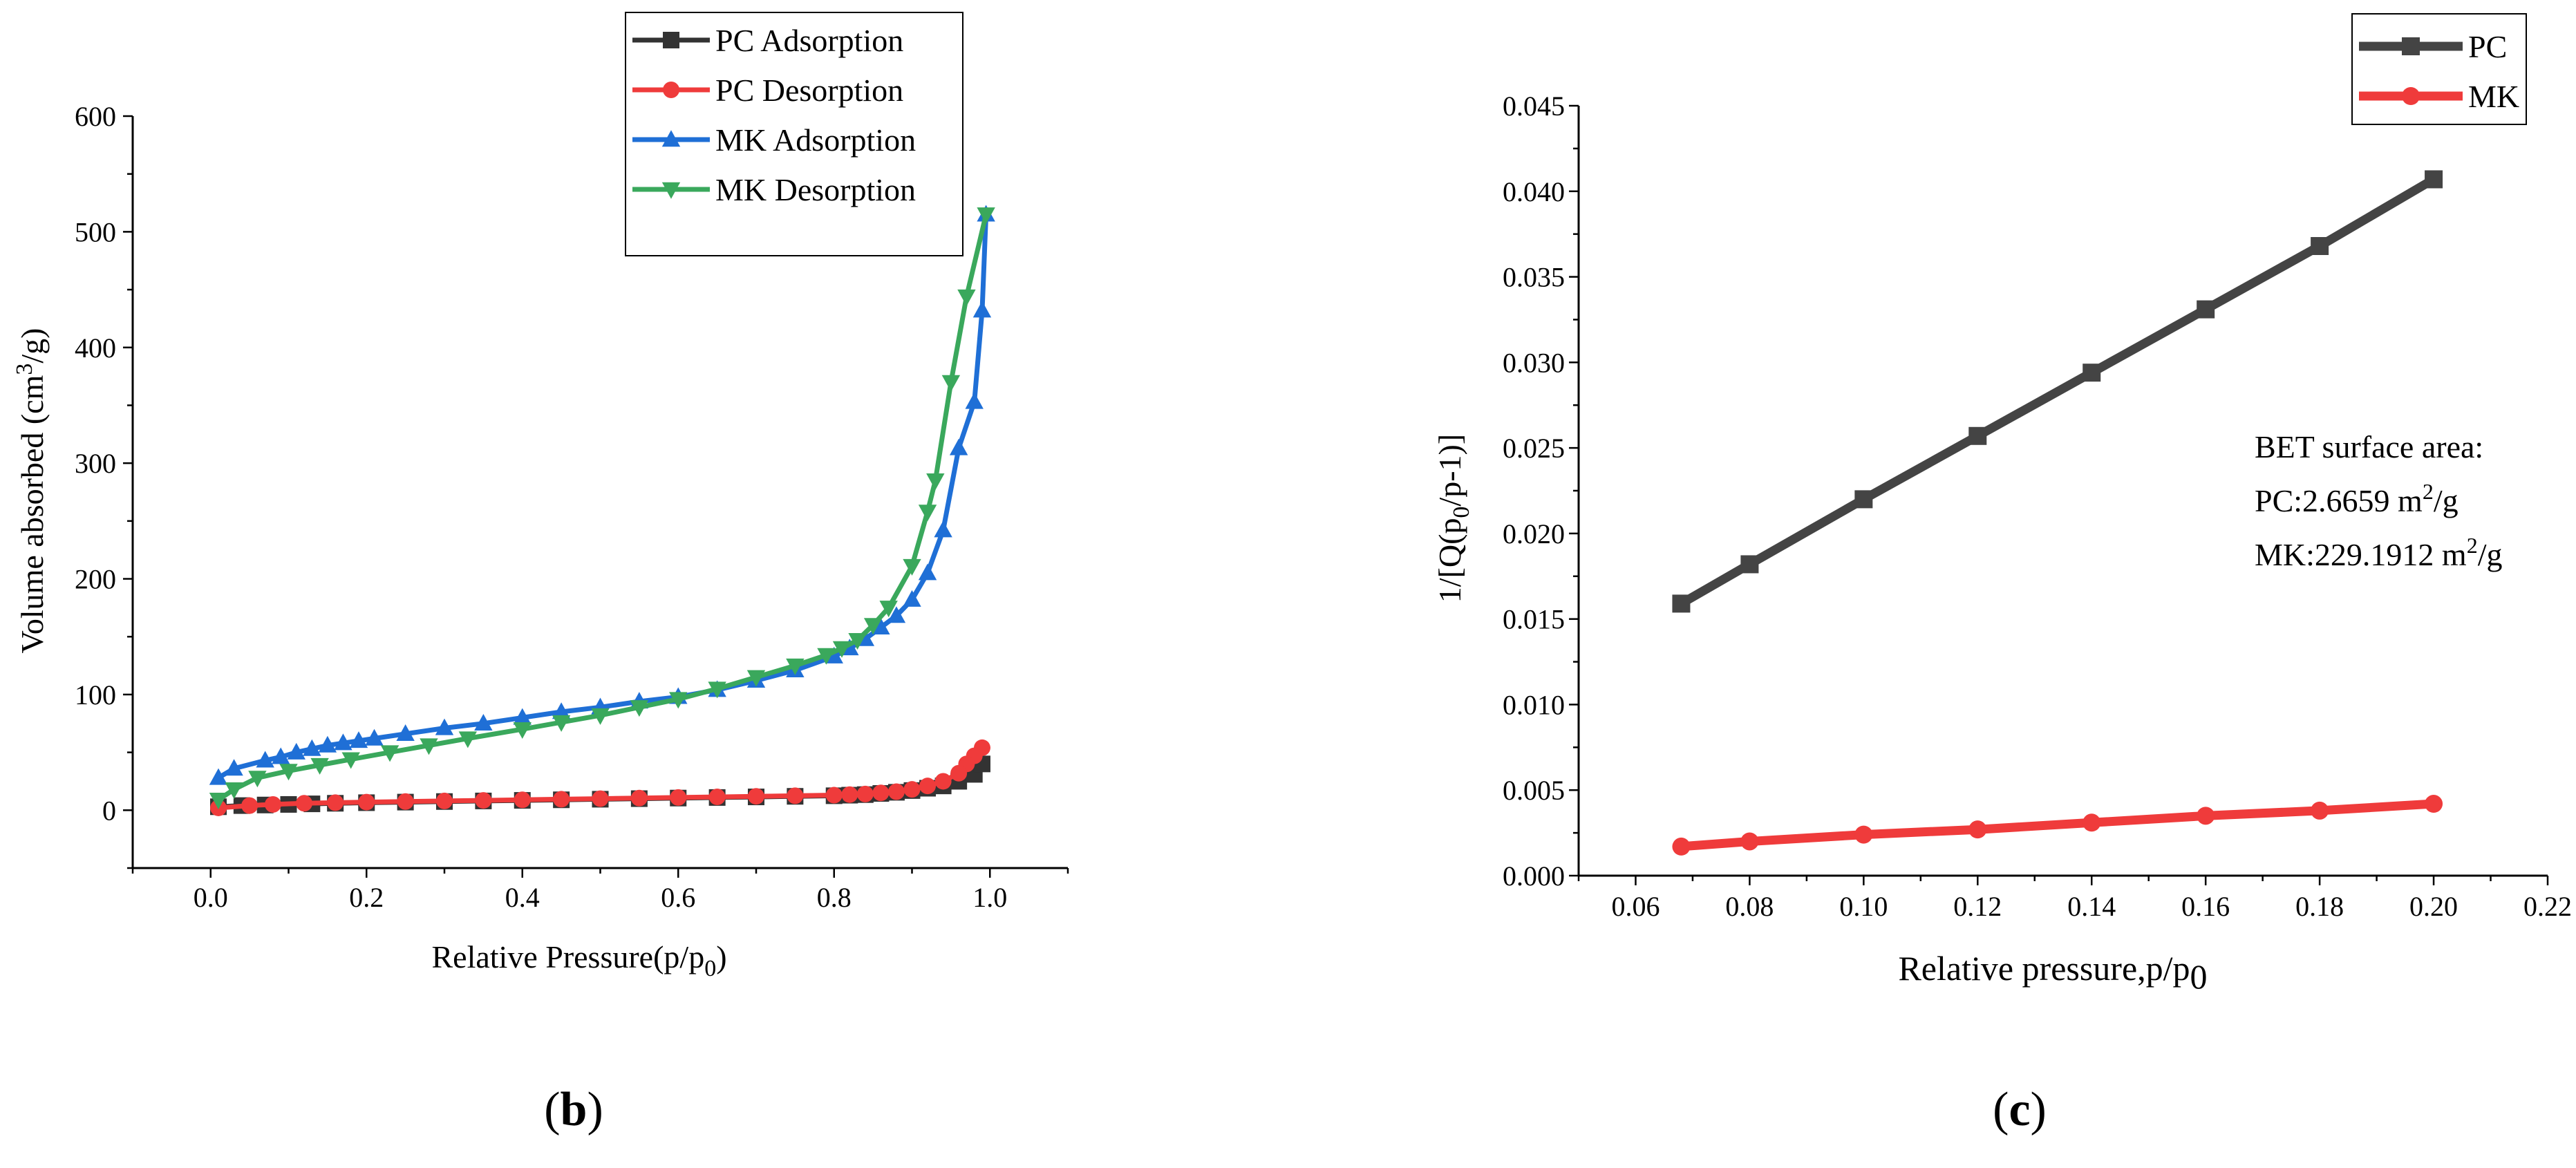  Describe the element at coordinates (366, 897) in the screenshot. I see `x-tick-label: 0.2` at that location.